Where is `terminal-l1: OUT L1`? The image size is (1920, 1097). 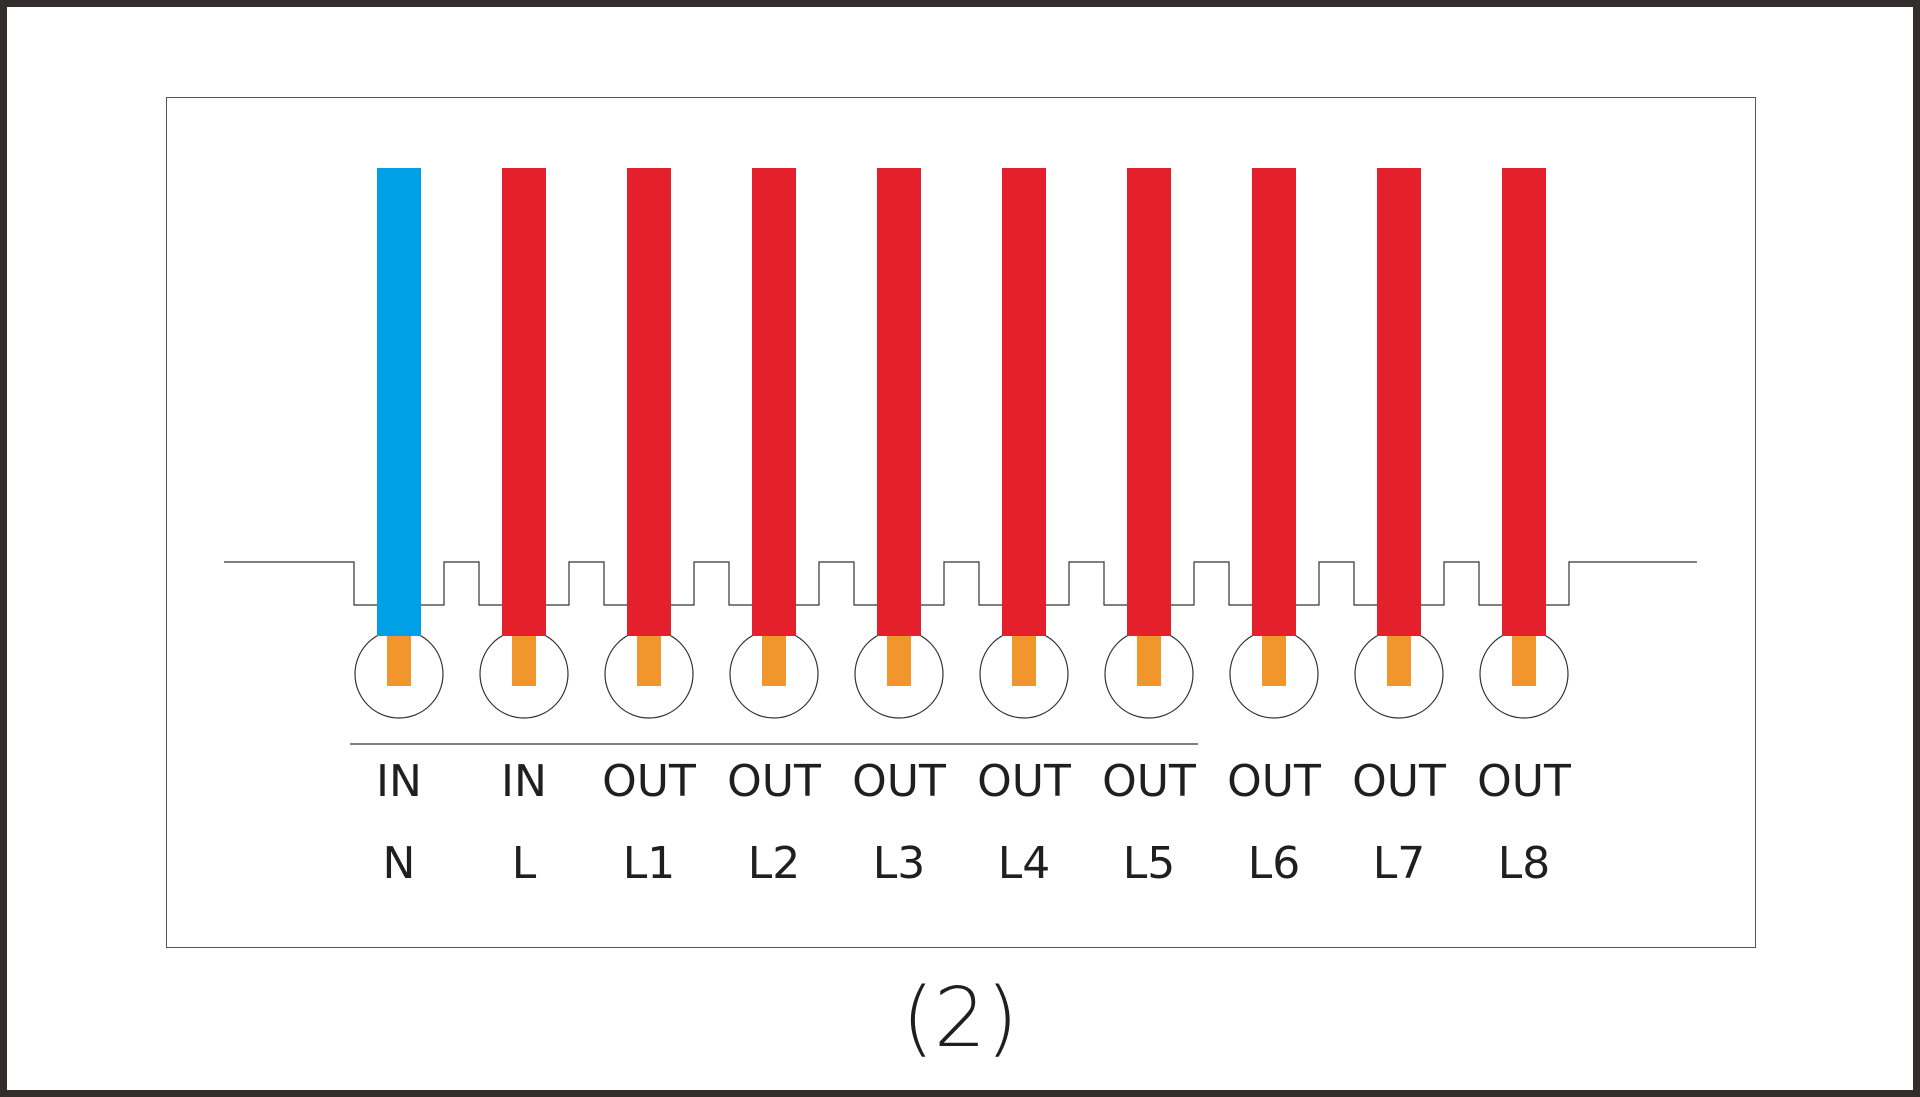 terminal-l1: OUT L1 is located at coordinates (649, 528).